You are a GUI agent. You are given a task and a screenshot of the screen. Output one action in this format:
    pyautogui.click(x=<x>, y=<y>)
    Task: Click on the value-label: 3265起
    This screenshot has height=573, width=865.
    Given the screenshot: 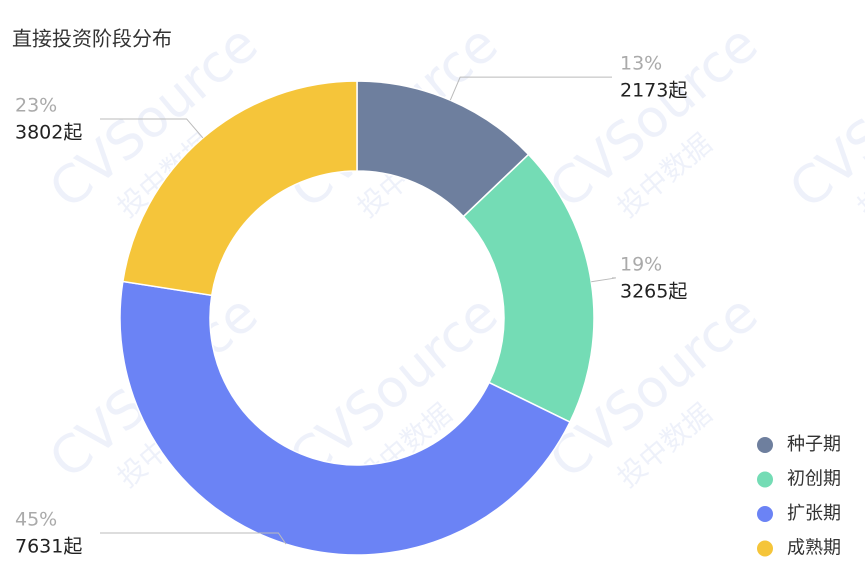 What is the action you would take?
    pyautogui.click(x=653, y=291)
    